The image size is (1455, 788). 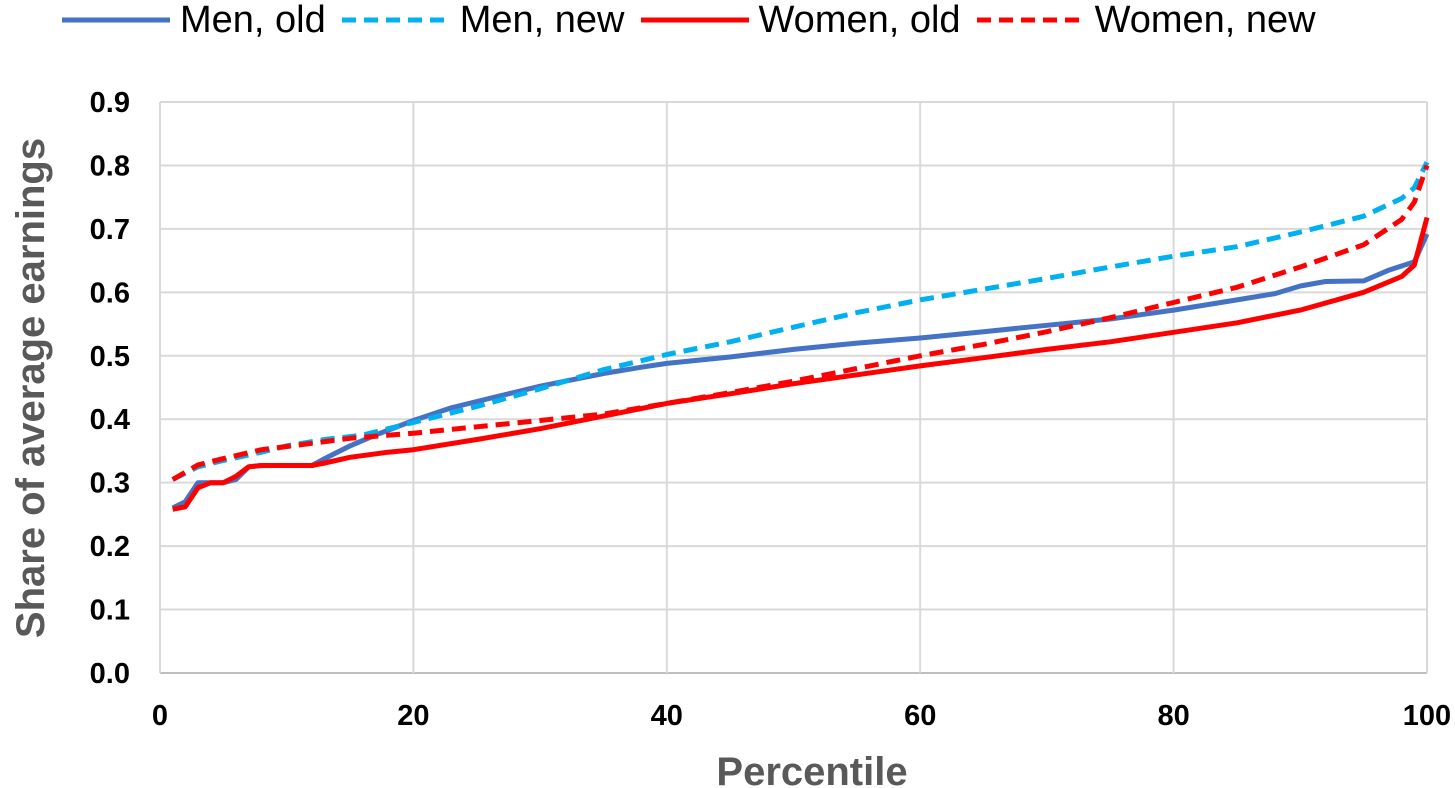 What do you see at coordinates (110, 388) in the screenshot?
I see `y-axis-ticks: 0.0 0.1 0.2 0.3 0.4 0.5 0.6 0.7 0.8 0.9` at bounding box center [110, 388].